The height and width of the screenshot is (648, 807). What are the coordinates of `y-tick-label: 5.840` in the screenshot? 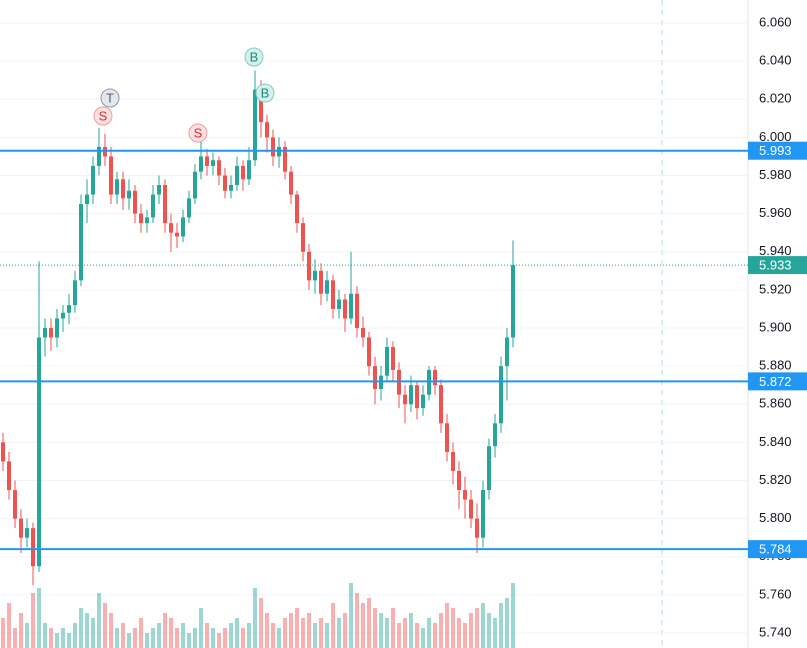 It's located at (775, 441).